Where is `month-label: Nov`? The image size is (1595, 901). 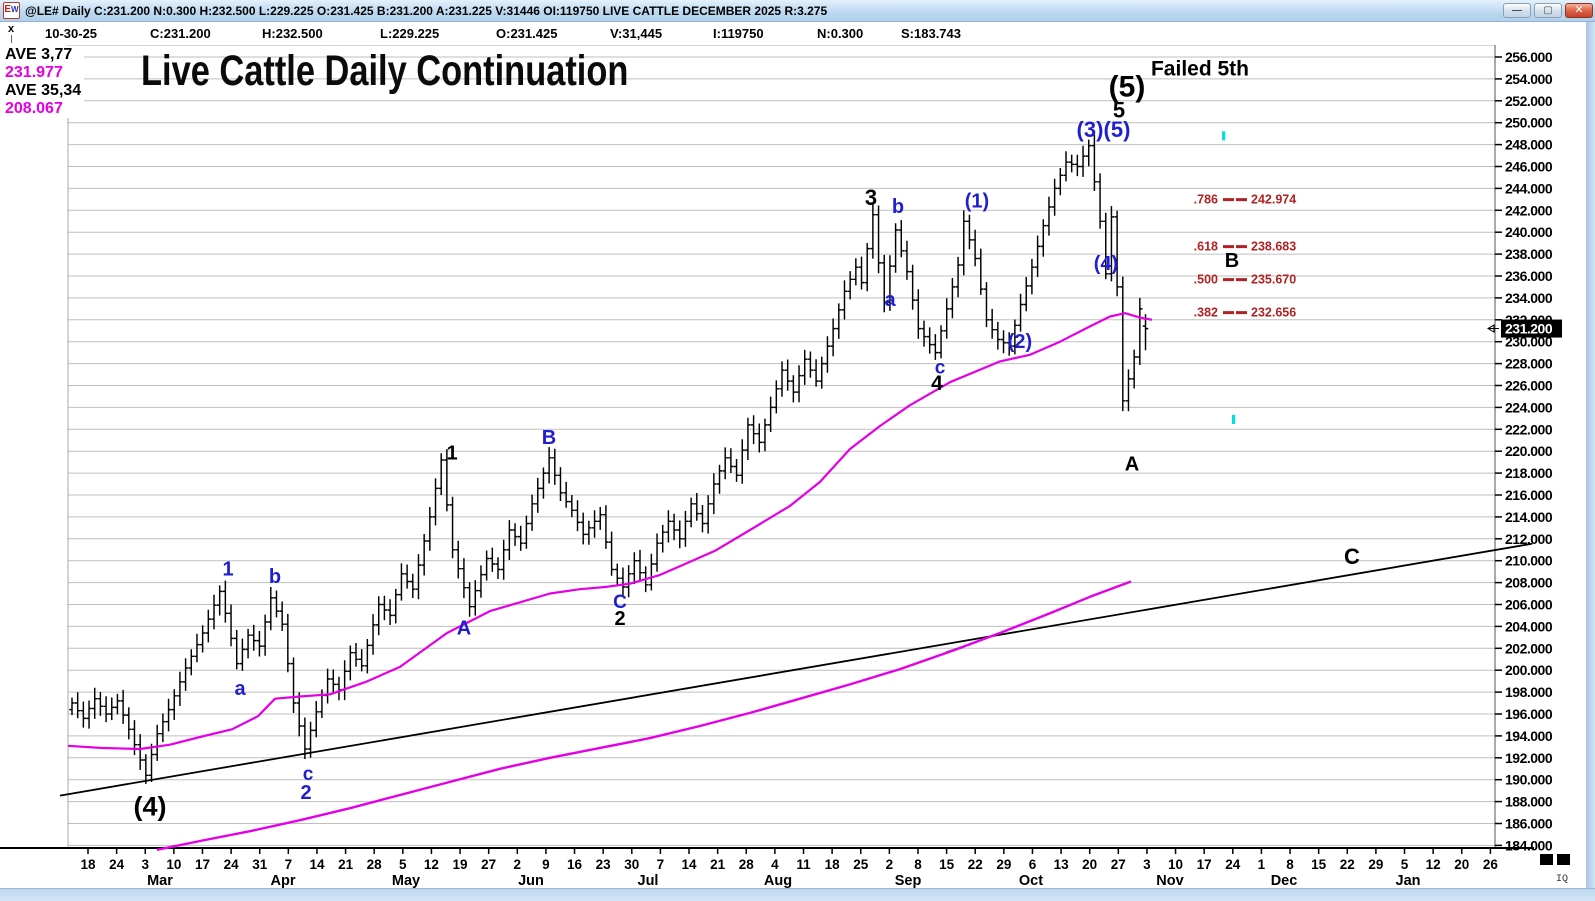 month-label: Nov is located at coordinates (1169, 881).